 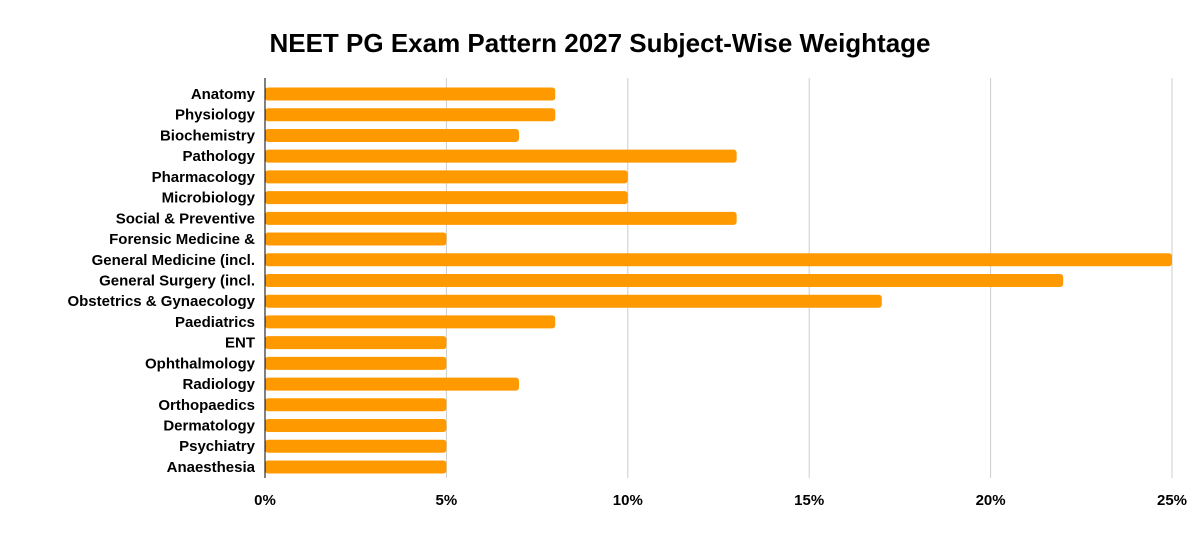 I want to click on y-tick-label: General Medicine (incl., so click(x=173, y=260).